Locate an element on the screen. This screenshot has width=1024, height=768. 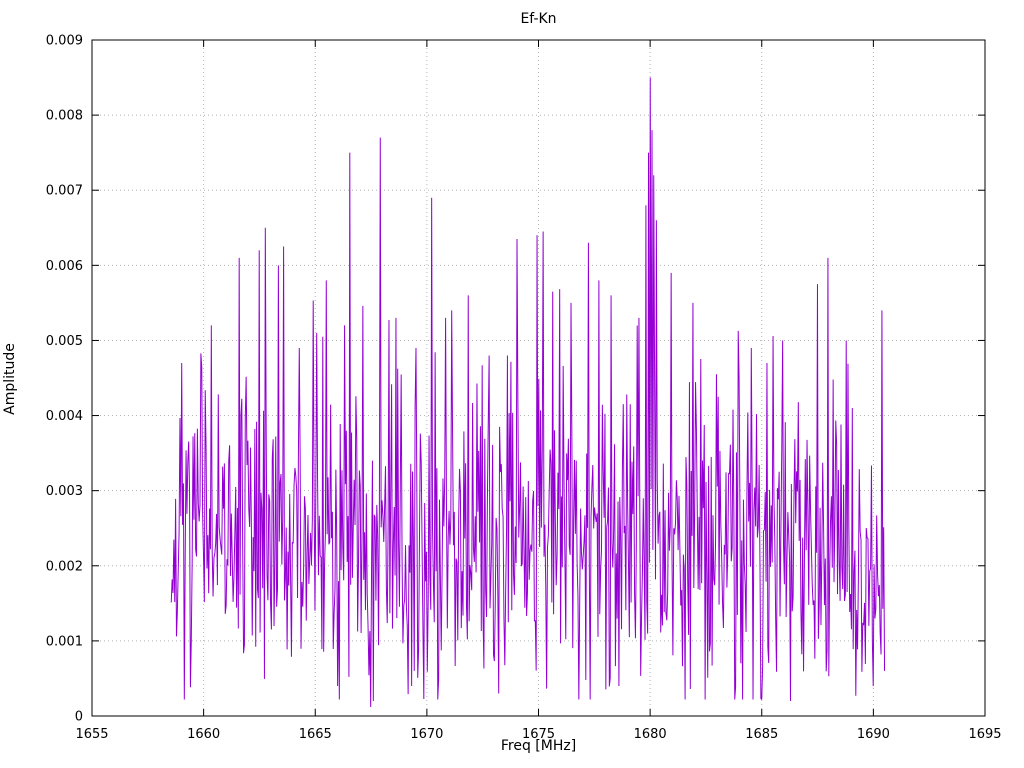
x-tick-label: 1675 is located at coordinates (538, 734).